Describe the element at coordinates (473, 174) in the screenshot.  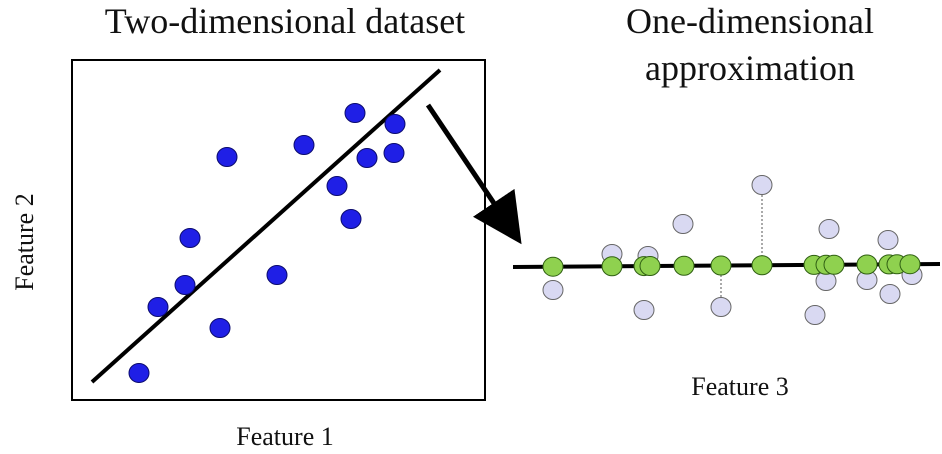
I see `projection-arrow` at that location.